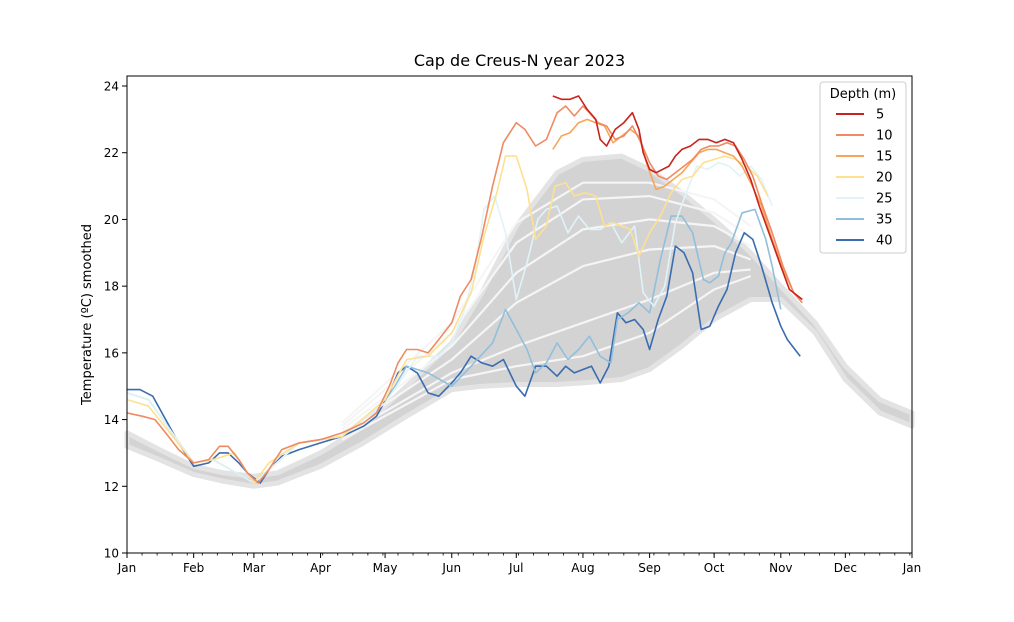  I want to click on x-tick-label-6: Jul, so click(515, 568).